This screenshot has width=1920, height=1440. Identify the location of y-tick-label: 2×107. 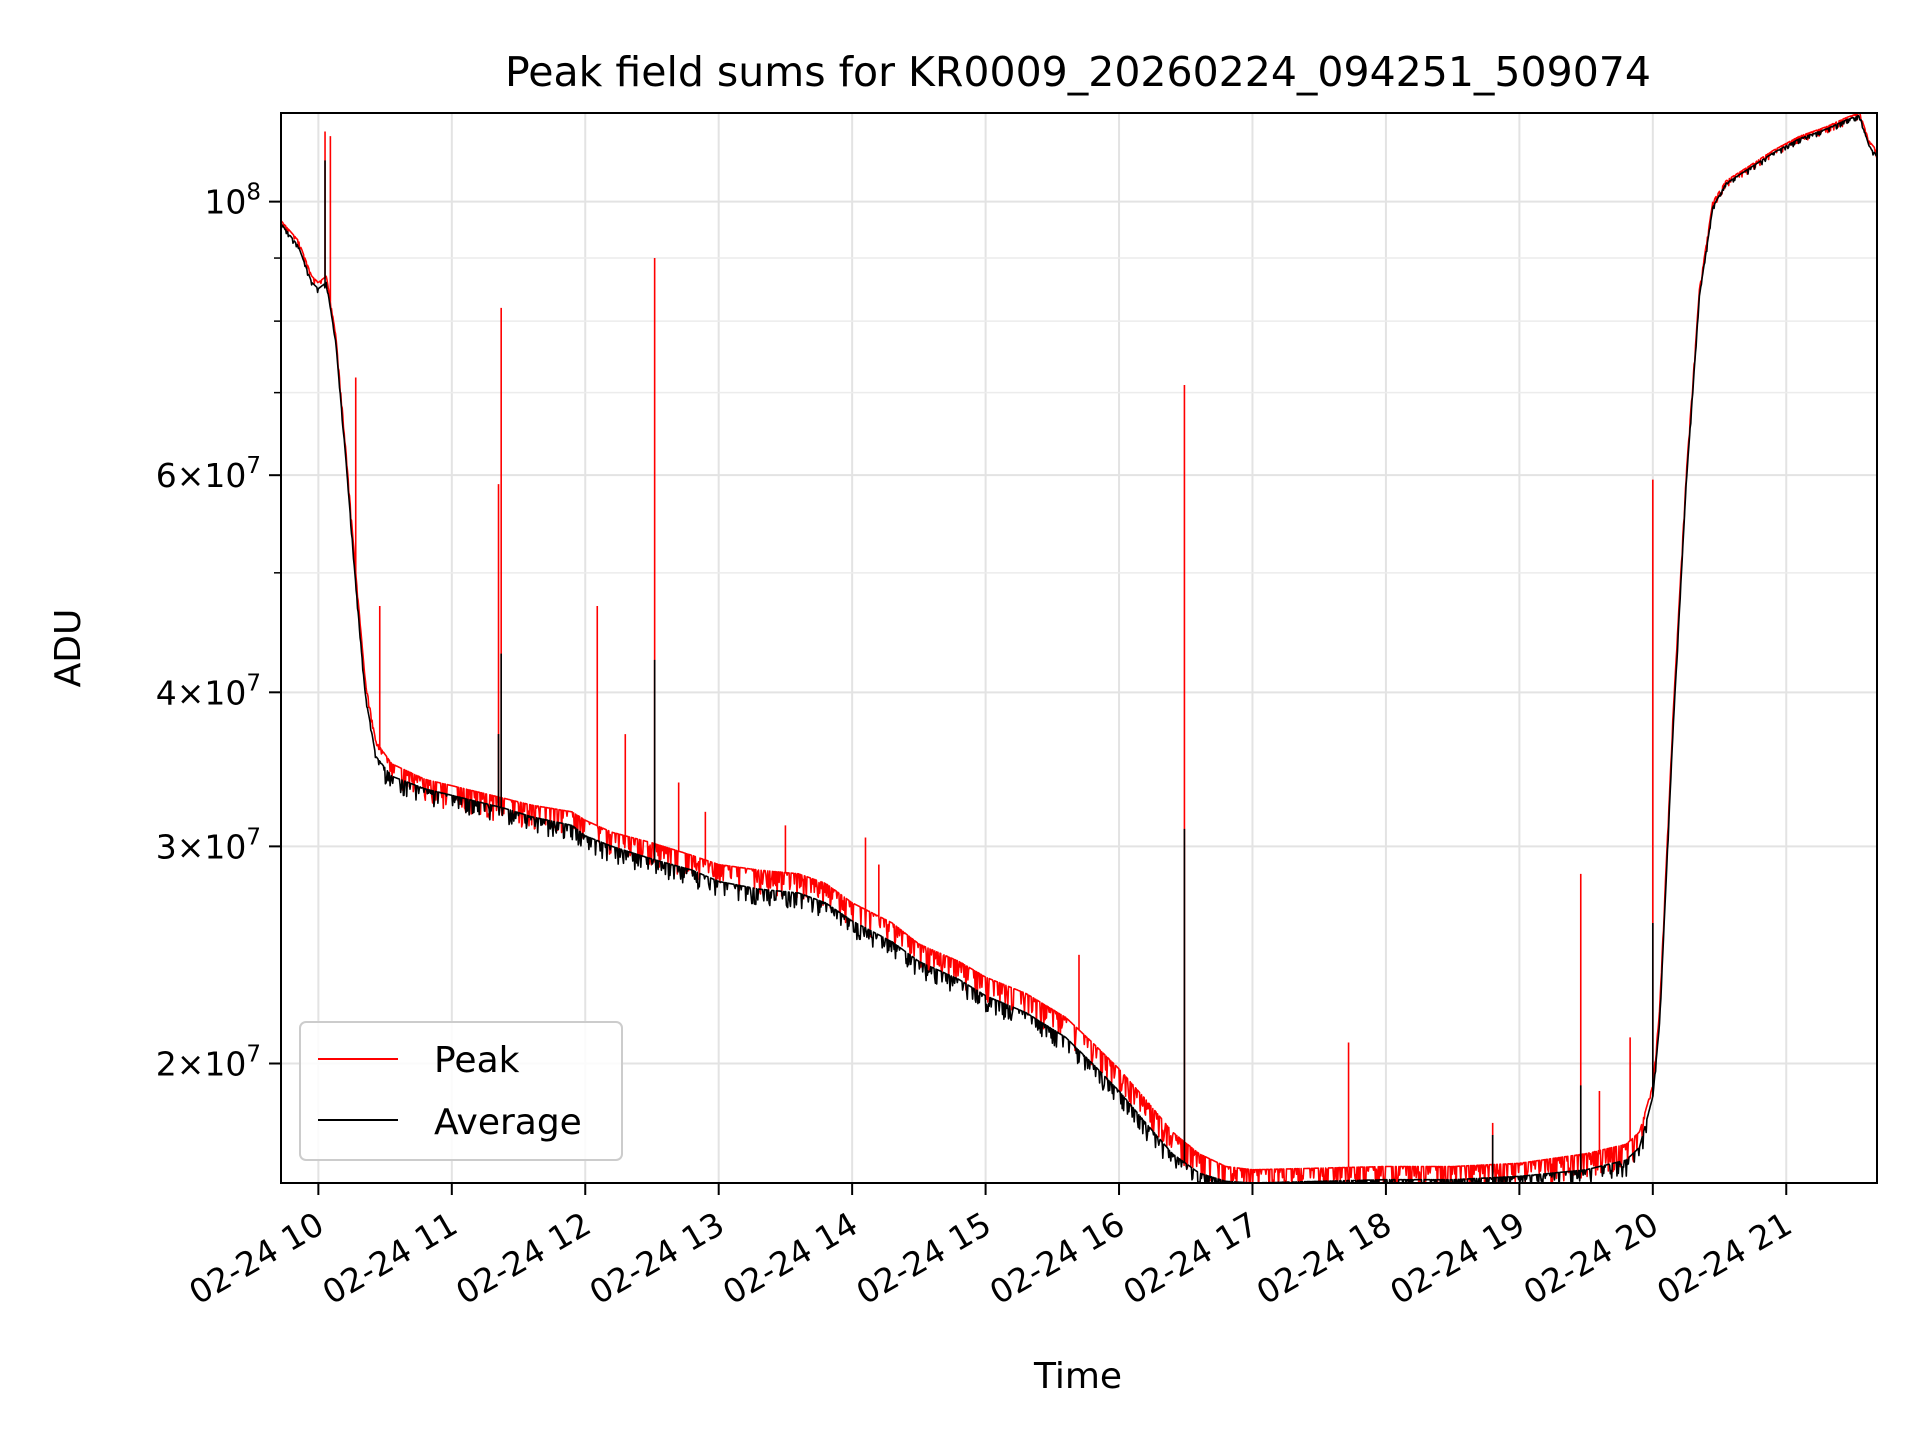
(208, 1063).